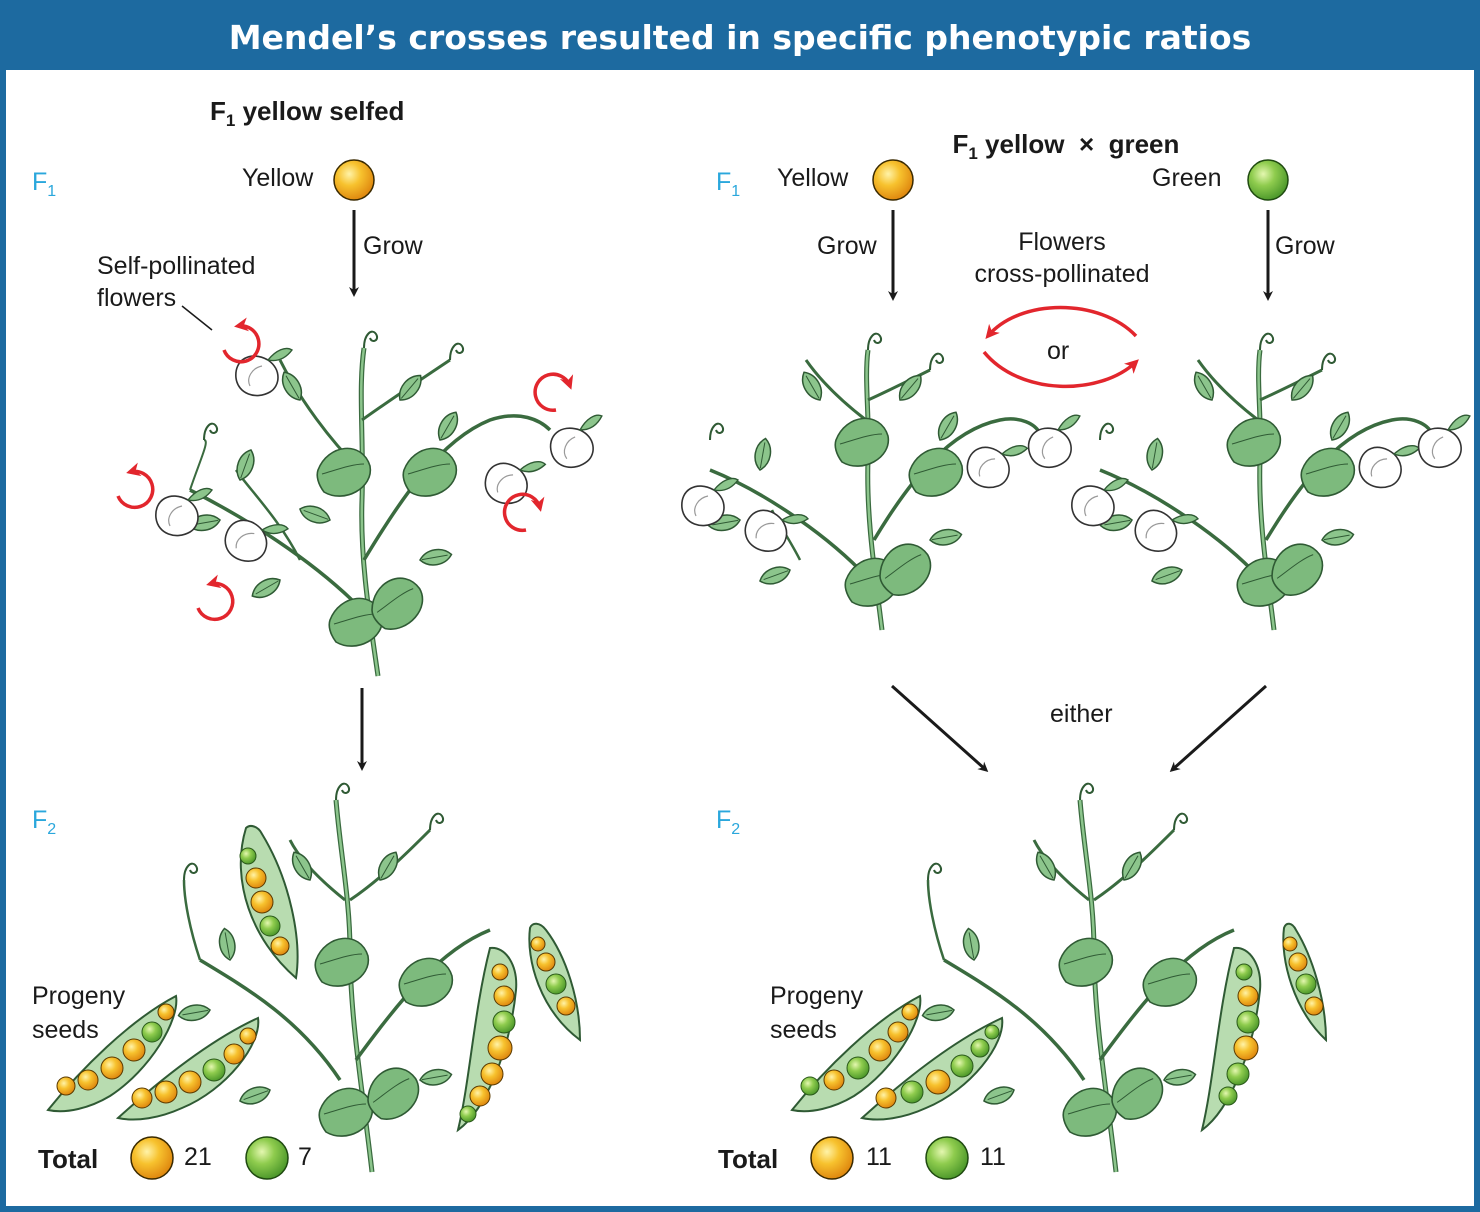 This screenshot has width=1480, height=1212. I want to click on right-total-yellow-seed-icon, so click(832, 1158).